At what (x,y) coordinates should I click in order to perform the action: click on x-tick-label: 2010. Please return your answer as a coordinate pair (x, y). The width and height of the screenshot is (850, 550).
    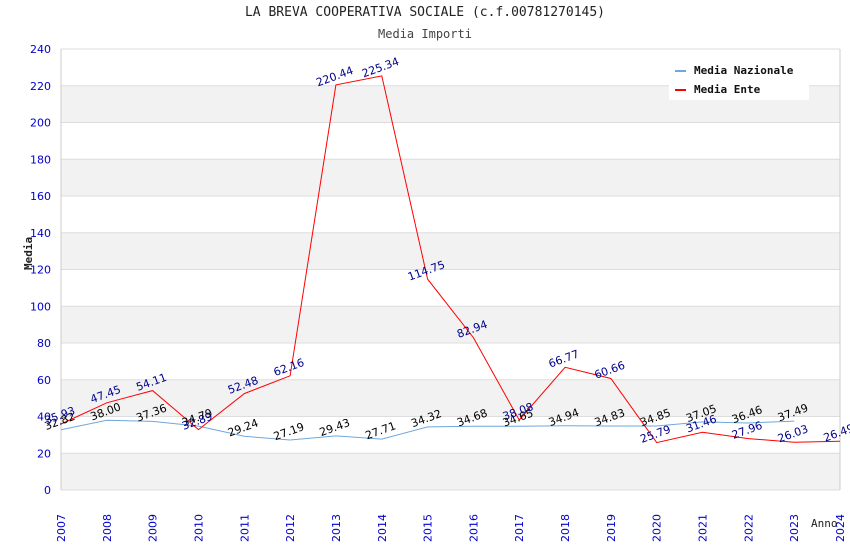
    Looking at the image, I should click on (198, 528).